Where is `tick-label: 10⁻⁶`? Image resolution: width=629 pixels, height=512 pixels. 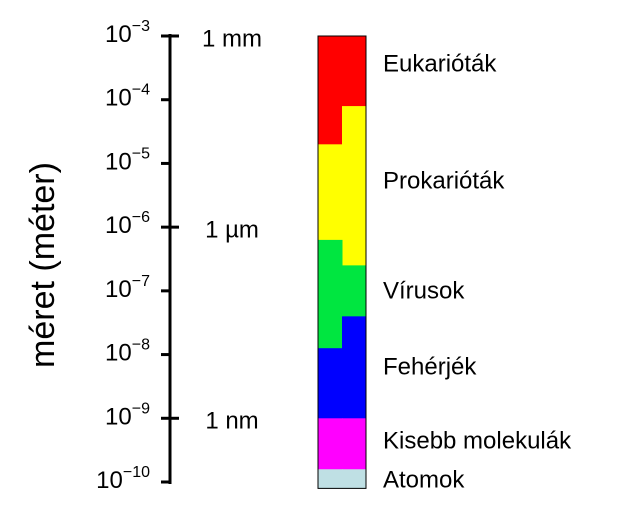 tick-label: 10⁻⁶ is located at coordinates (127, 224).